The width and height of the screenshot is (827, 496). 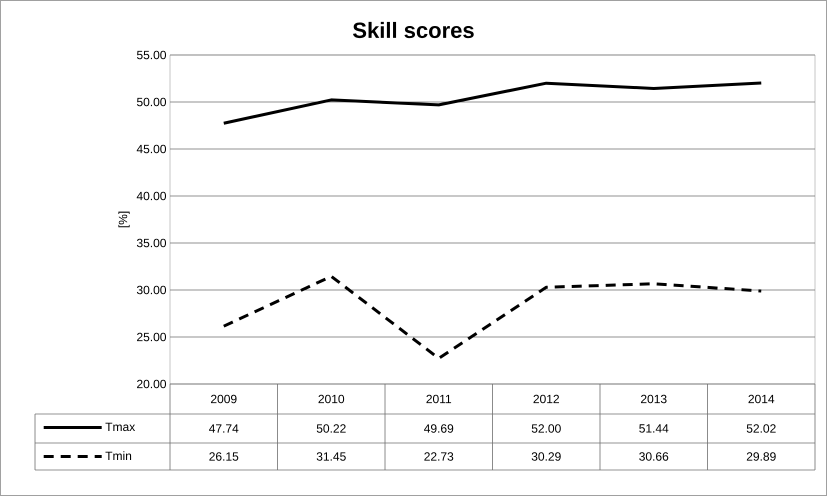 I want to click on data-label: 31.45, so click(x=331, y=456).